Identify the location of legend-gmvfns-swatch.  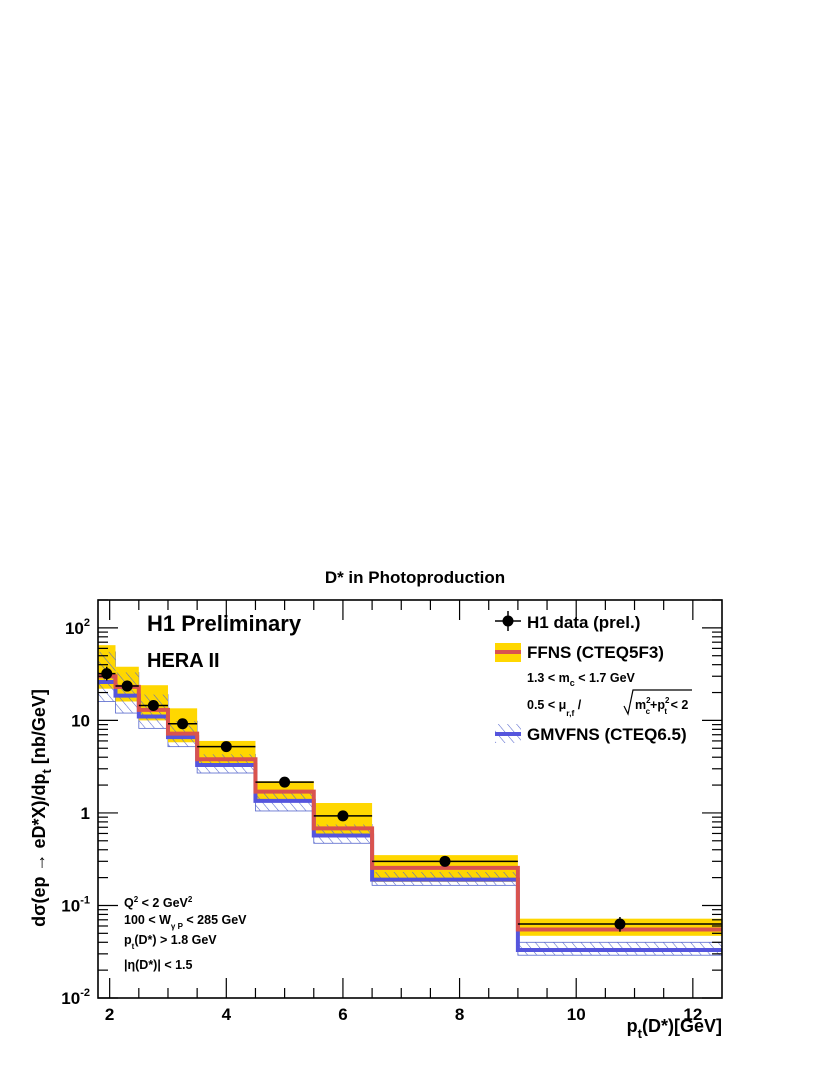
(508, 733).